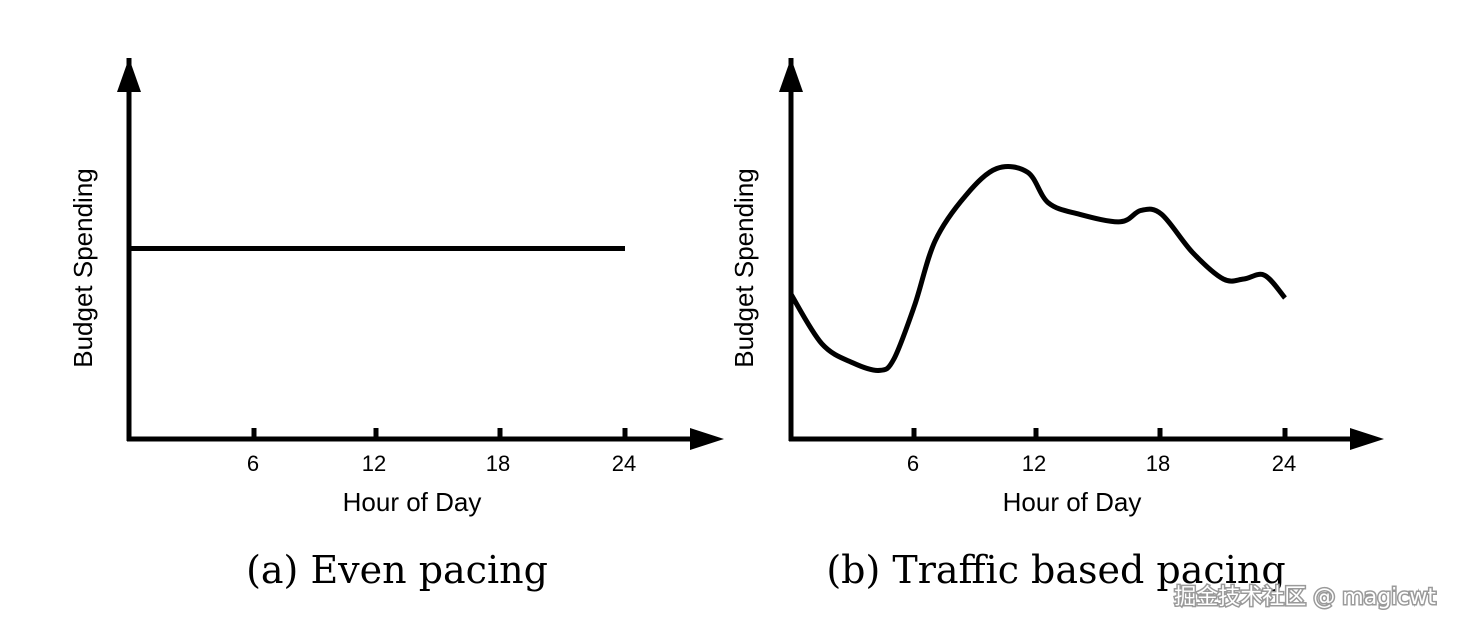 The height and width of the screenshot is (630, 1458). I want to click on series-line-traffic-pacing, so click(1037, 268).